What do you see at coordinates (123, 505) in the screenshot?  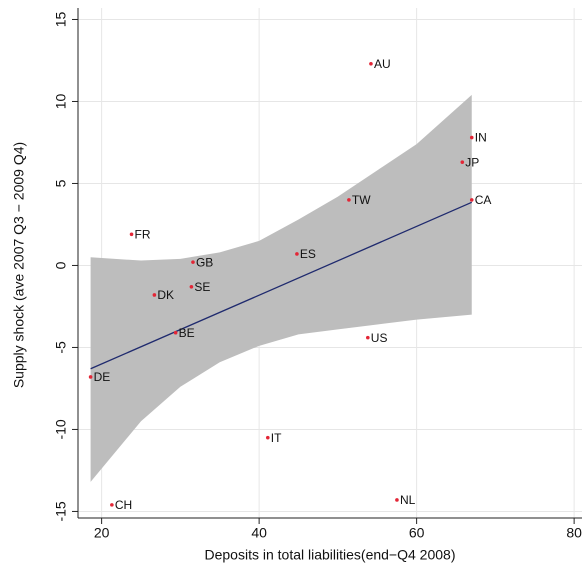 I see `point-label: CH` at bounding box center [123, 505].